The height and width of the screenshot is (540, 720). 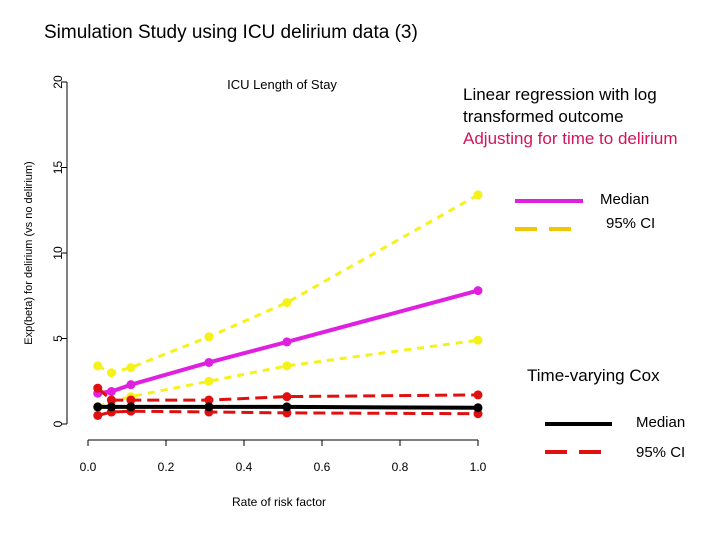 What do you see at coordinates (58, 423) in the screenshot?
I see `y-tick-label: 0` at bounding box center [58, 423].